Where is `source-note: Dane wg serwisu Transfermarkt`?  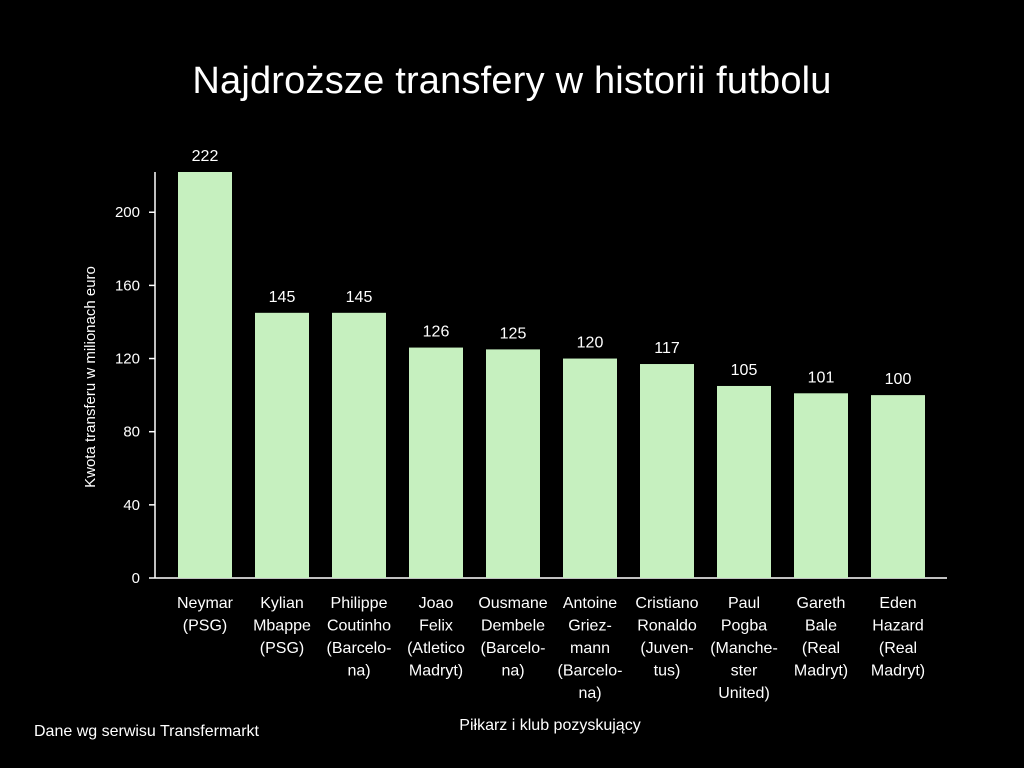 source-note: Dane wg serwisu Transfermarkt is located at coordinates (146, 731).